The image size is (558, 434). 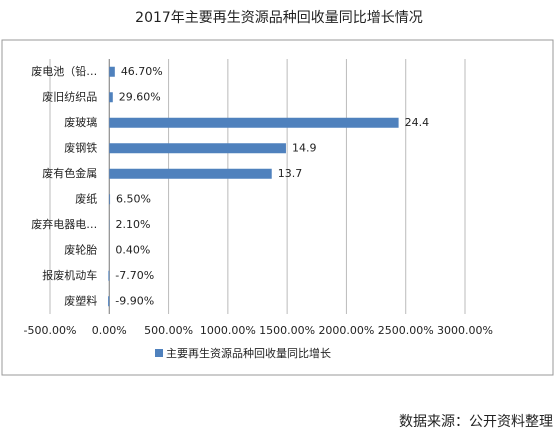 What do you see at coordinates (69, 96) in the screenshot?
I see `y-tick-label: 废旧纺织品` at bounding box center [69, 96].